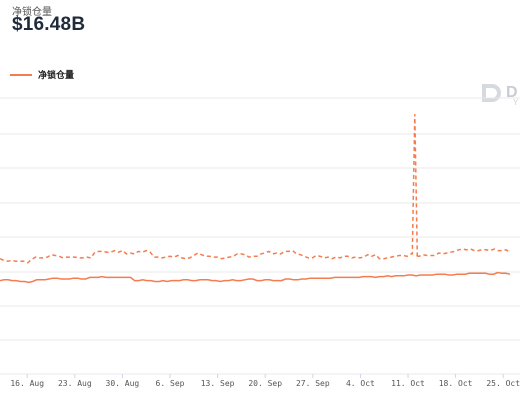 This screenshot has height=400, width=520. I want to click on legend-item-tvl: 净锁仓量, so click(42, 74).